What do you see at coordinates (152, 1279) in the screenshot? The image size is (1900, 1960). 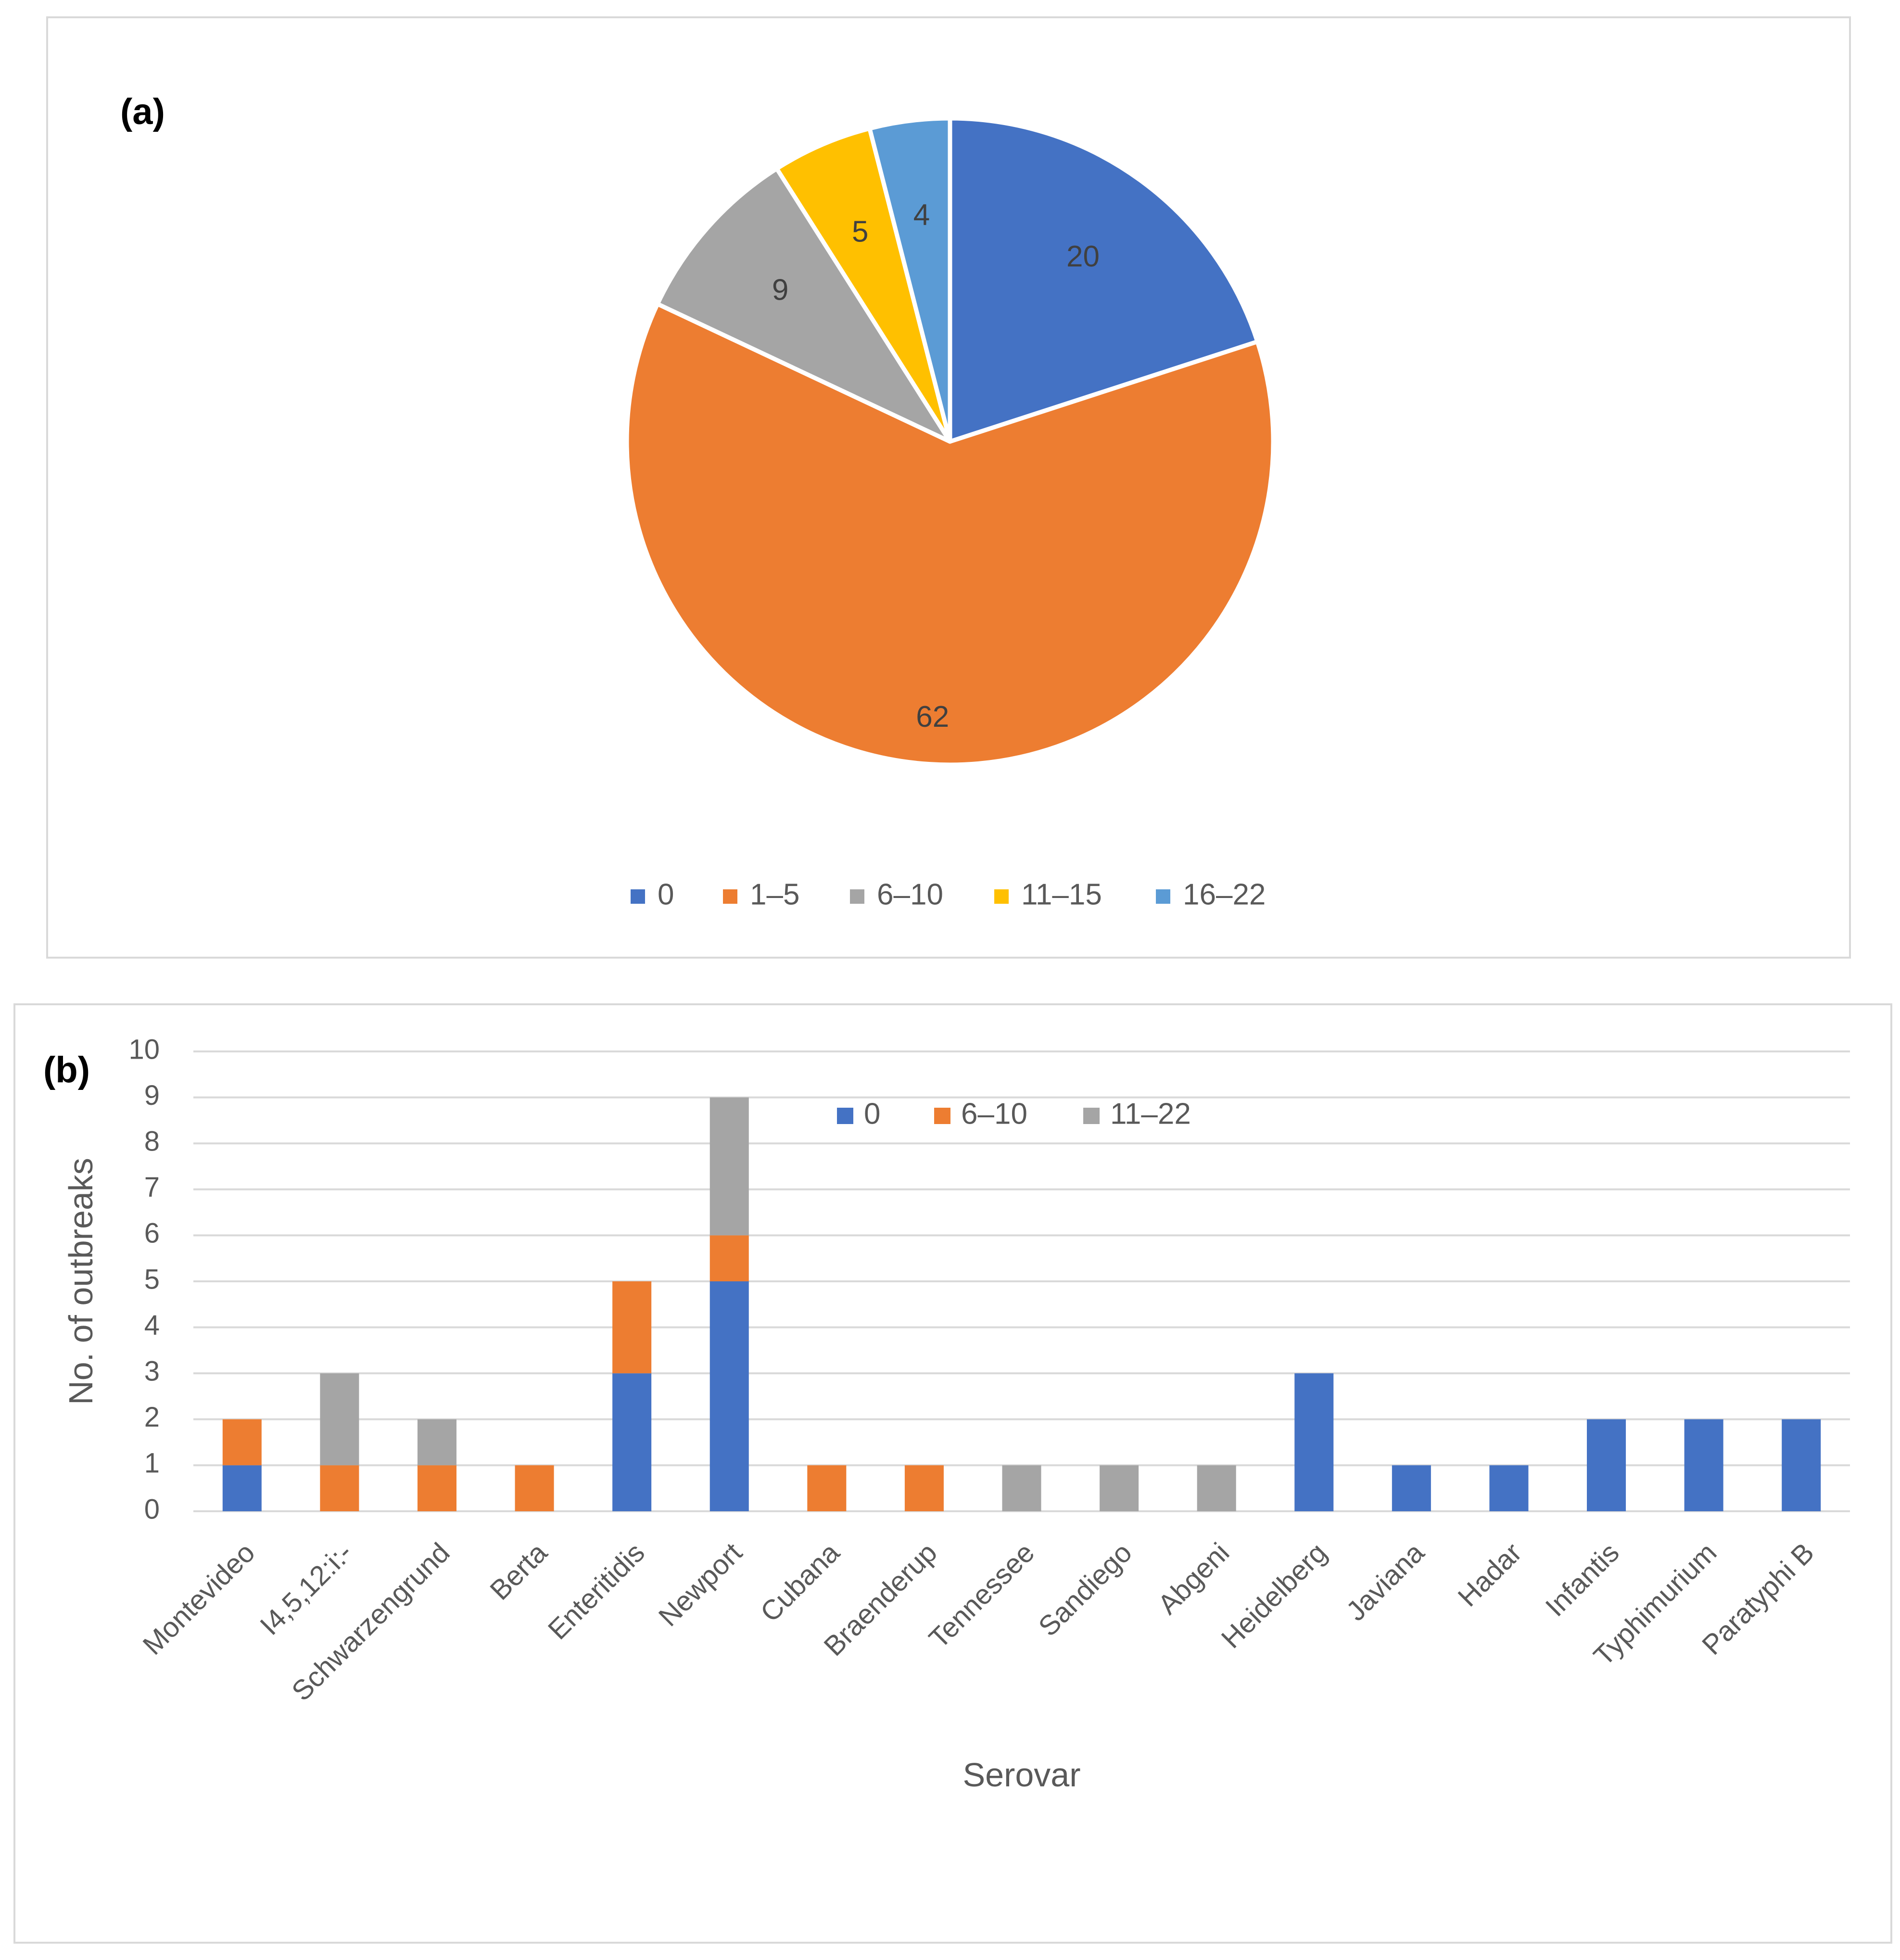 I see `y-tick-label-5: 5` at bounding box center [152, 1279].